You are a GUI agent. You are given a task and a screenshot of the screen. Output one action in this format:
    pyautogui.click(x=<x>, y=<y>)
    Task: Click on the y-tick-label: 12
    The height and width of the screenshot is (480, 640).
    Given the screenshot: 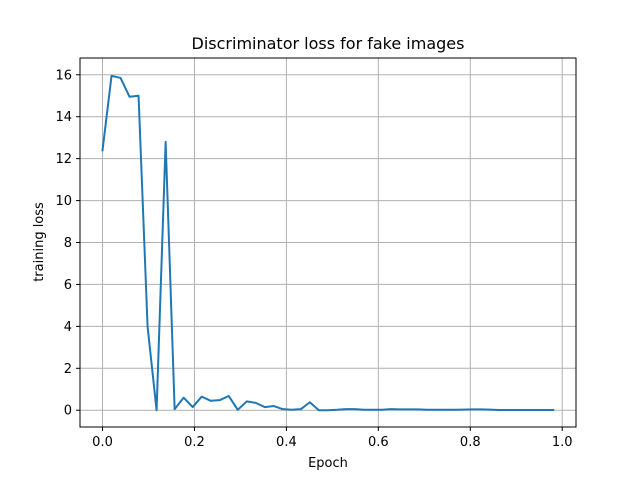 What is the action you would take?
    pyautogui.click(x=63, y=159)
    